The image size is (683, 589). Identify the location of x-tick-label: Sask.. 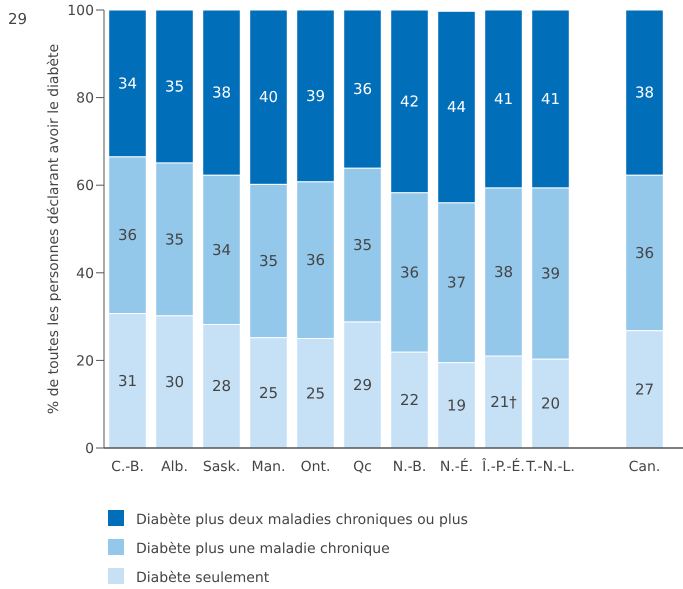
(221, 467).